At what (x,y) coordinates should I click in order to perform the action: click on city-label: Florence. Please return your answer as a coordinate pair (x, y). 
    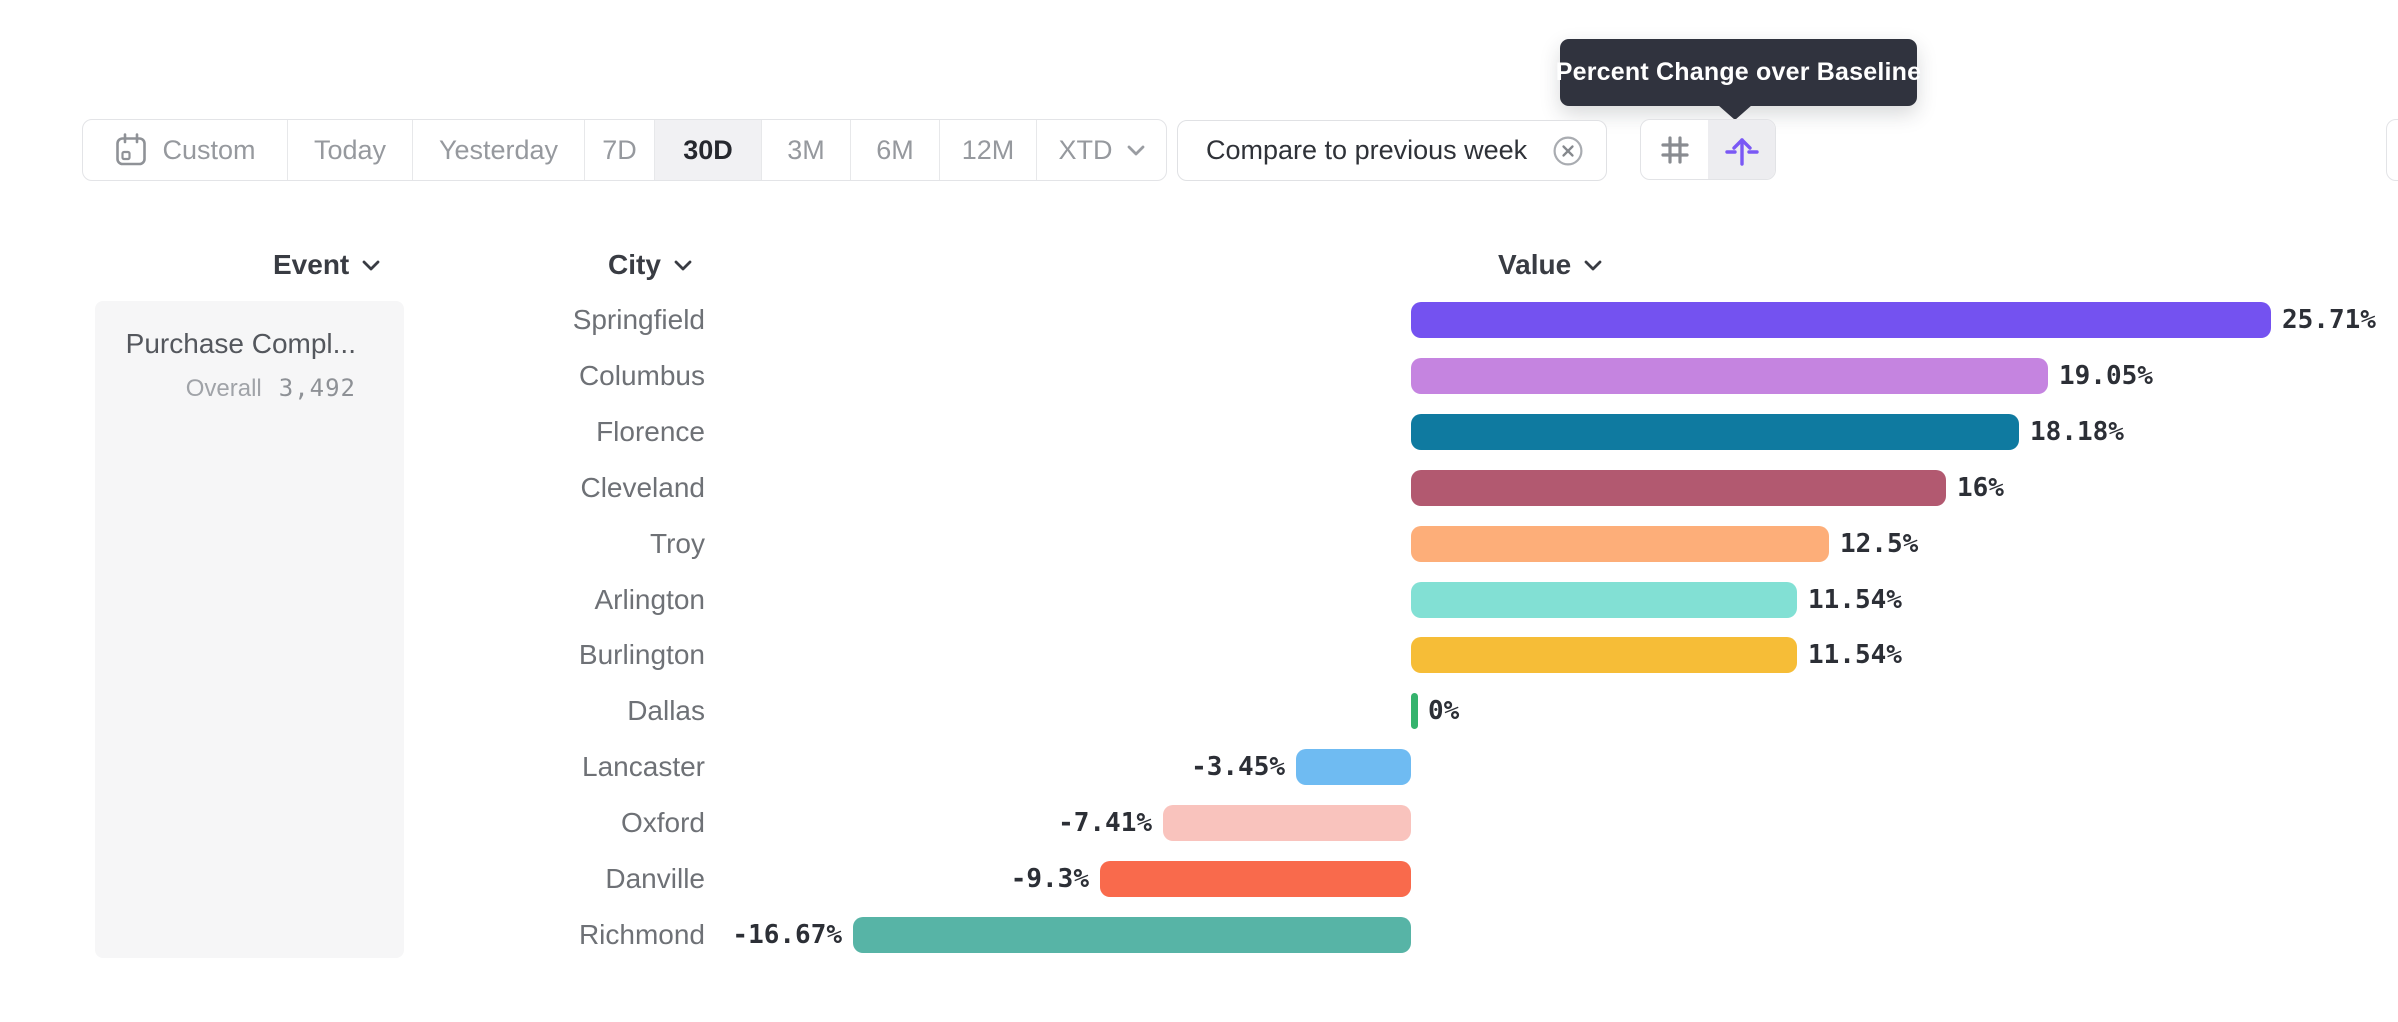
    Looking at the image, I should click on (650, 431).